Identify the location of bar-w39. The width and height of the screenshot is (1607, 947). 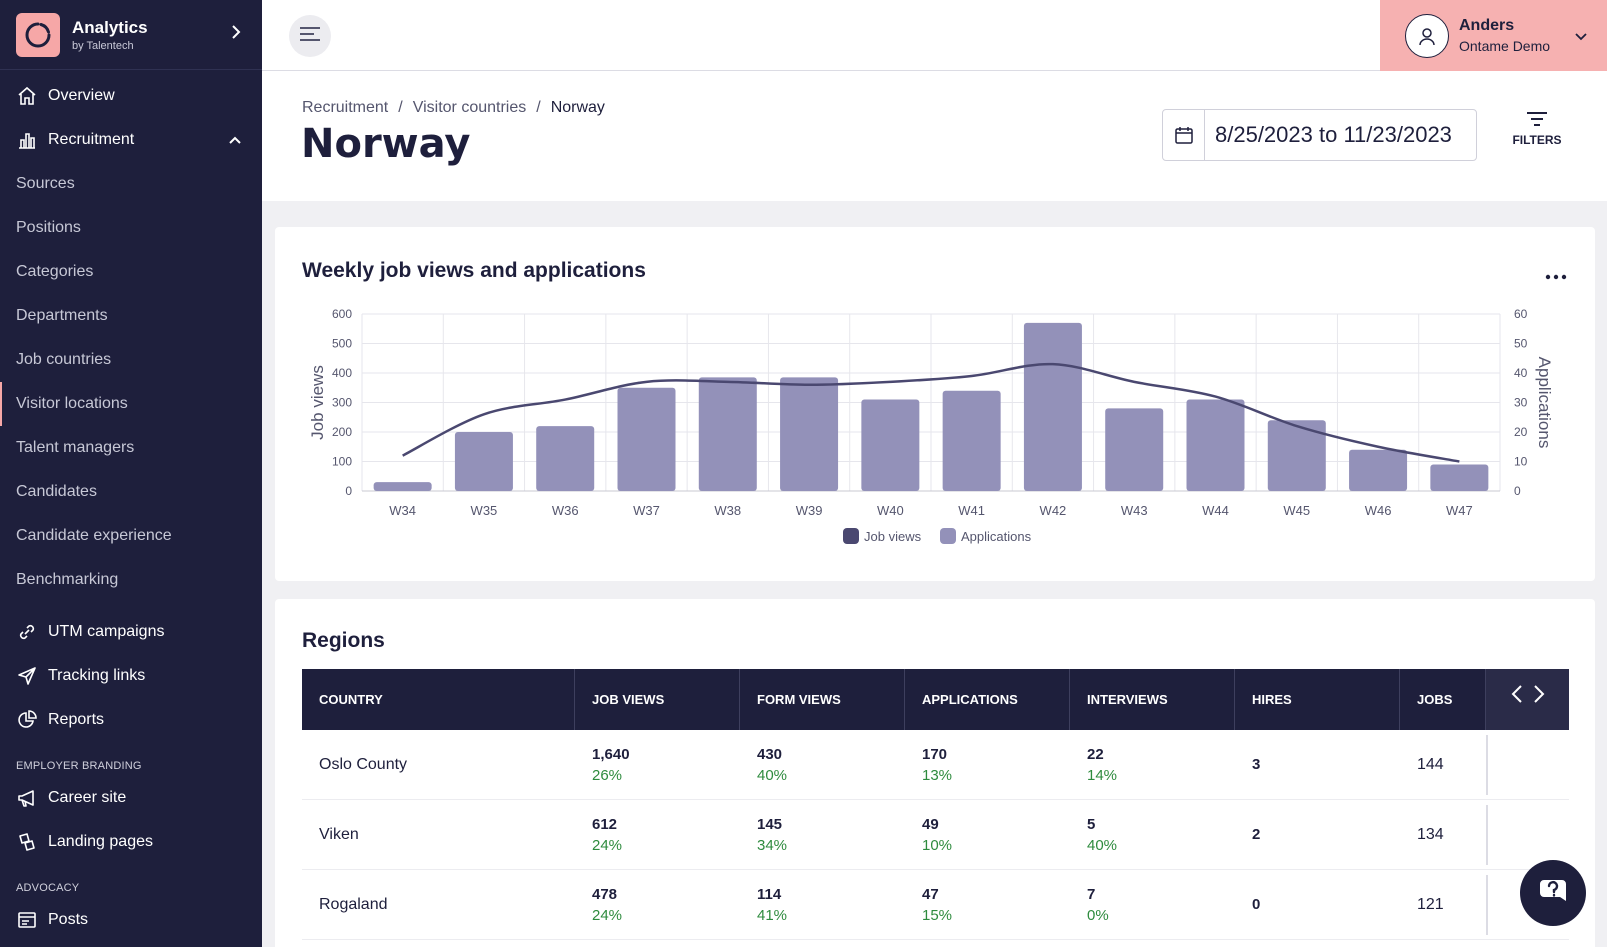
(809, 434).